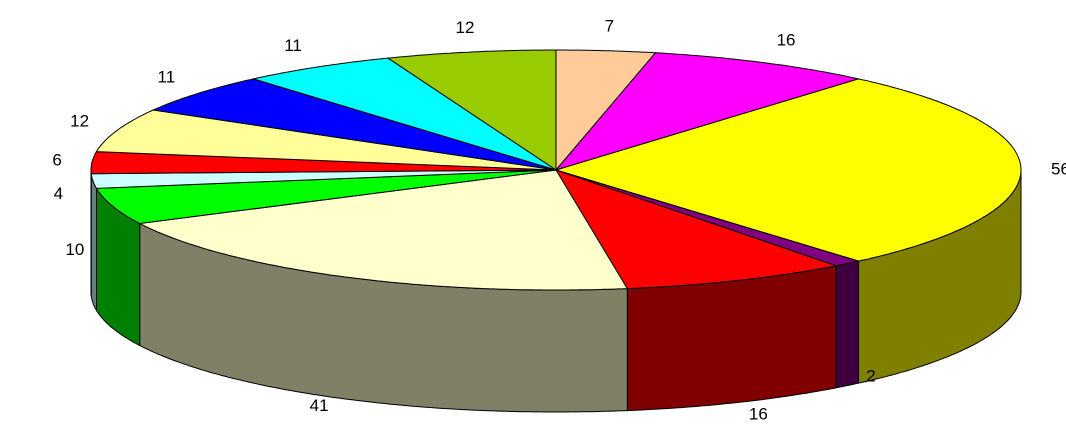  Describe the element at coordinates (56, 160) in the screenshot. I see `data-label: 6` at that location.